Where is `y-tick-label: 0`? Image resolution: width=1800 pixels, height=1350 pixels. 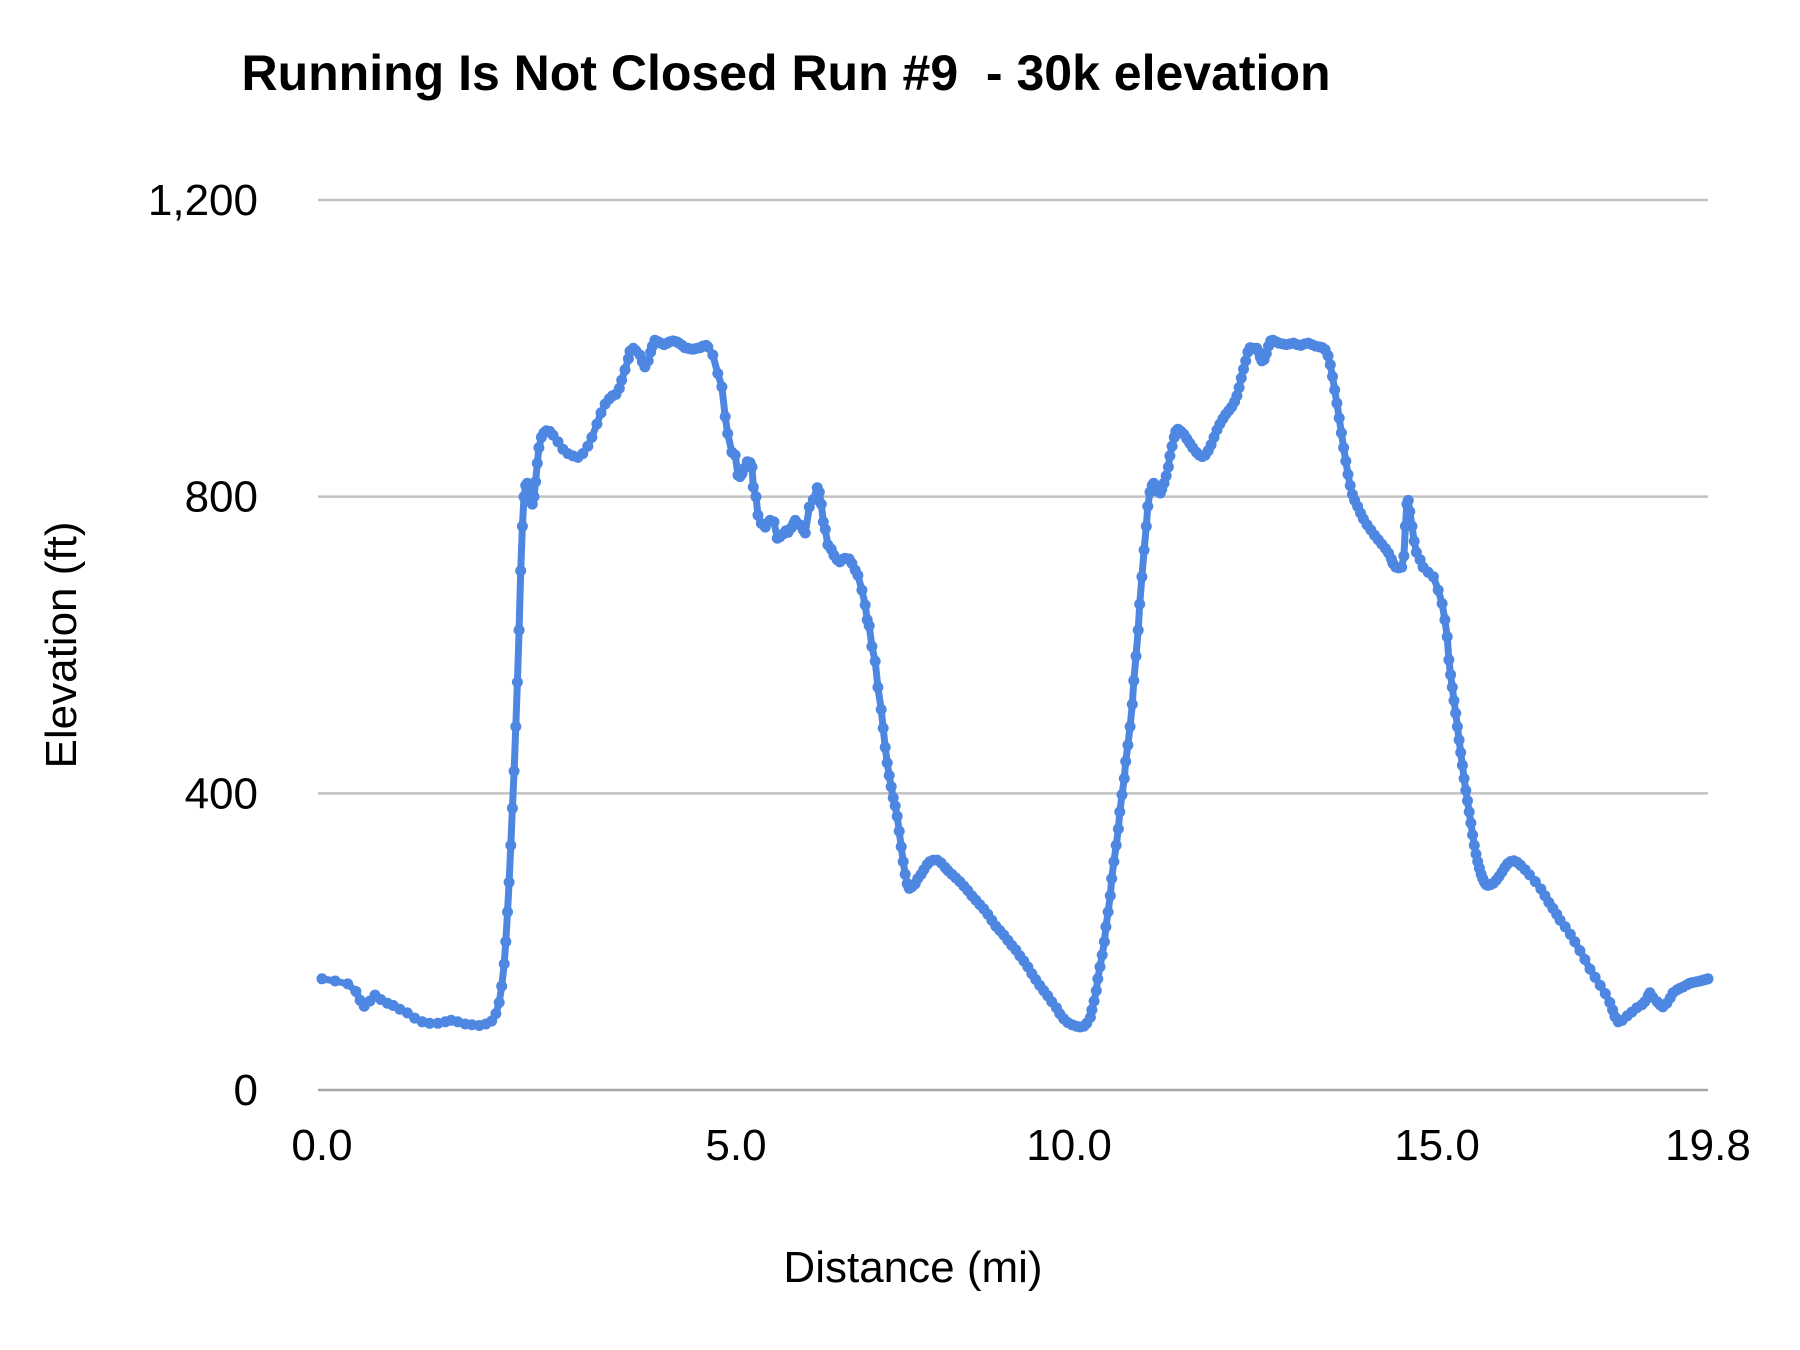
y-tick-label: 0 is located at coordinates (246, 1090).